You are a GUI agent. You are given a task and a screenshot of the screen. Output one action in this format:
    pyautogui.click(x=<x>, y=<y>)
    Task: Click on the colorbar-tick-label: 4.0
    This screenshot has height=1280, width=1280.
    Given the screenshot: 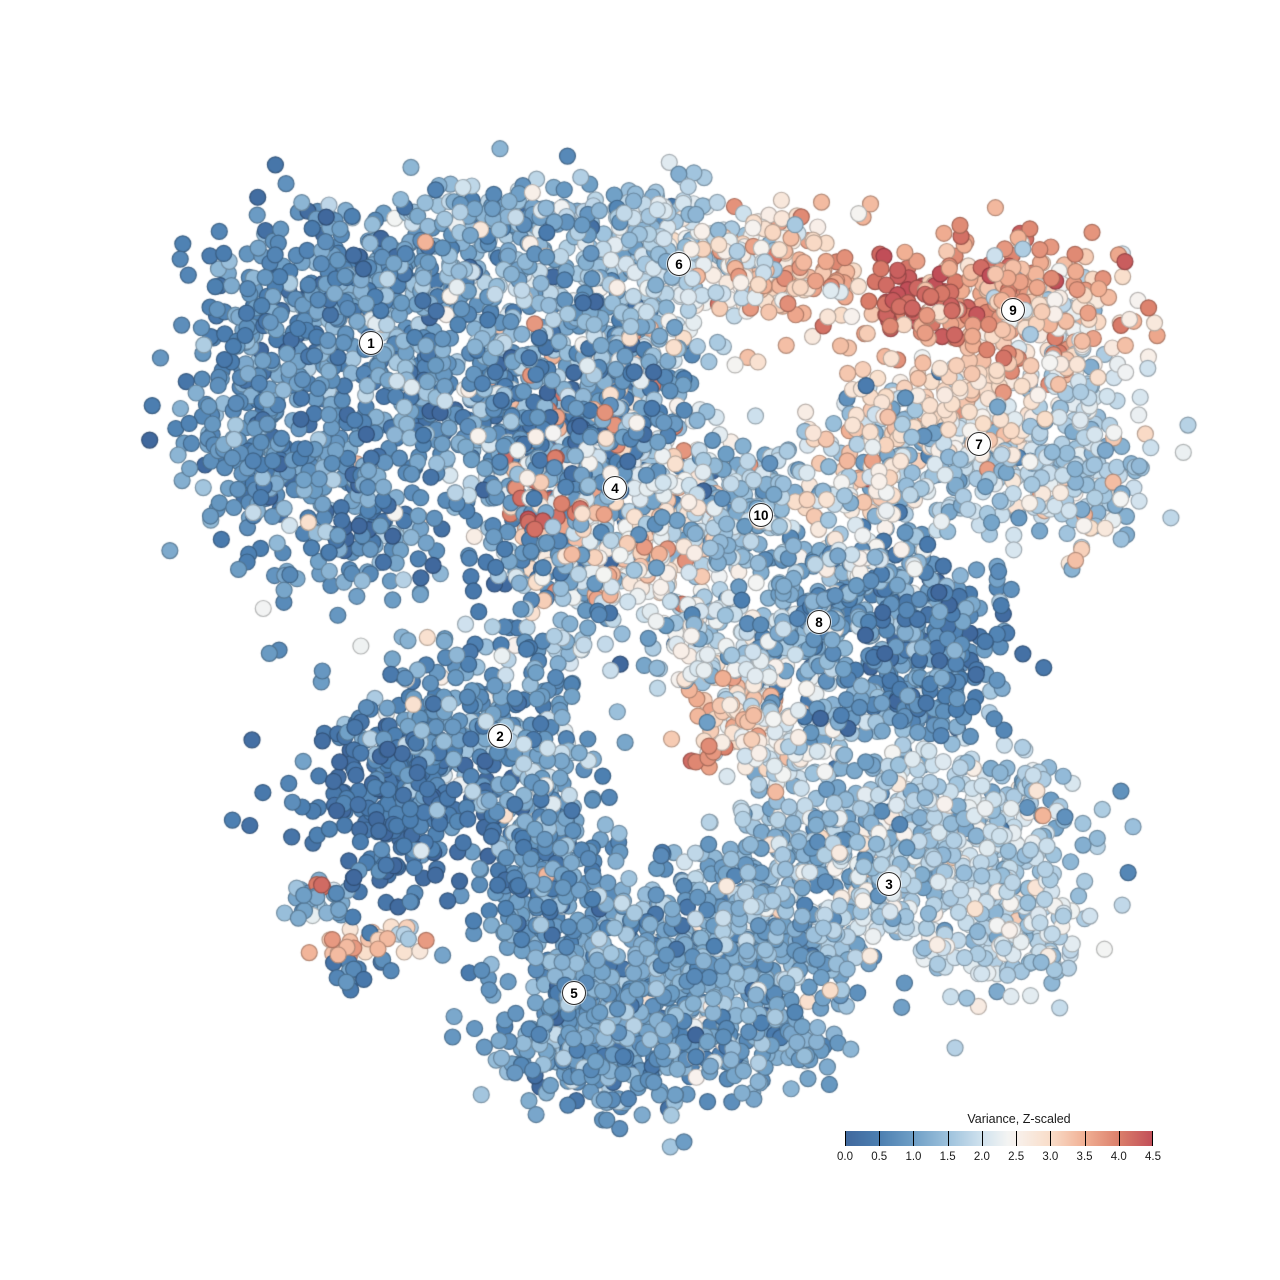 What is the action you would take?
    pyautogui.click(x=1118, y=1157)
    